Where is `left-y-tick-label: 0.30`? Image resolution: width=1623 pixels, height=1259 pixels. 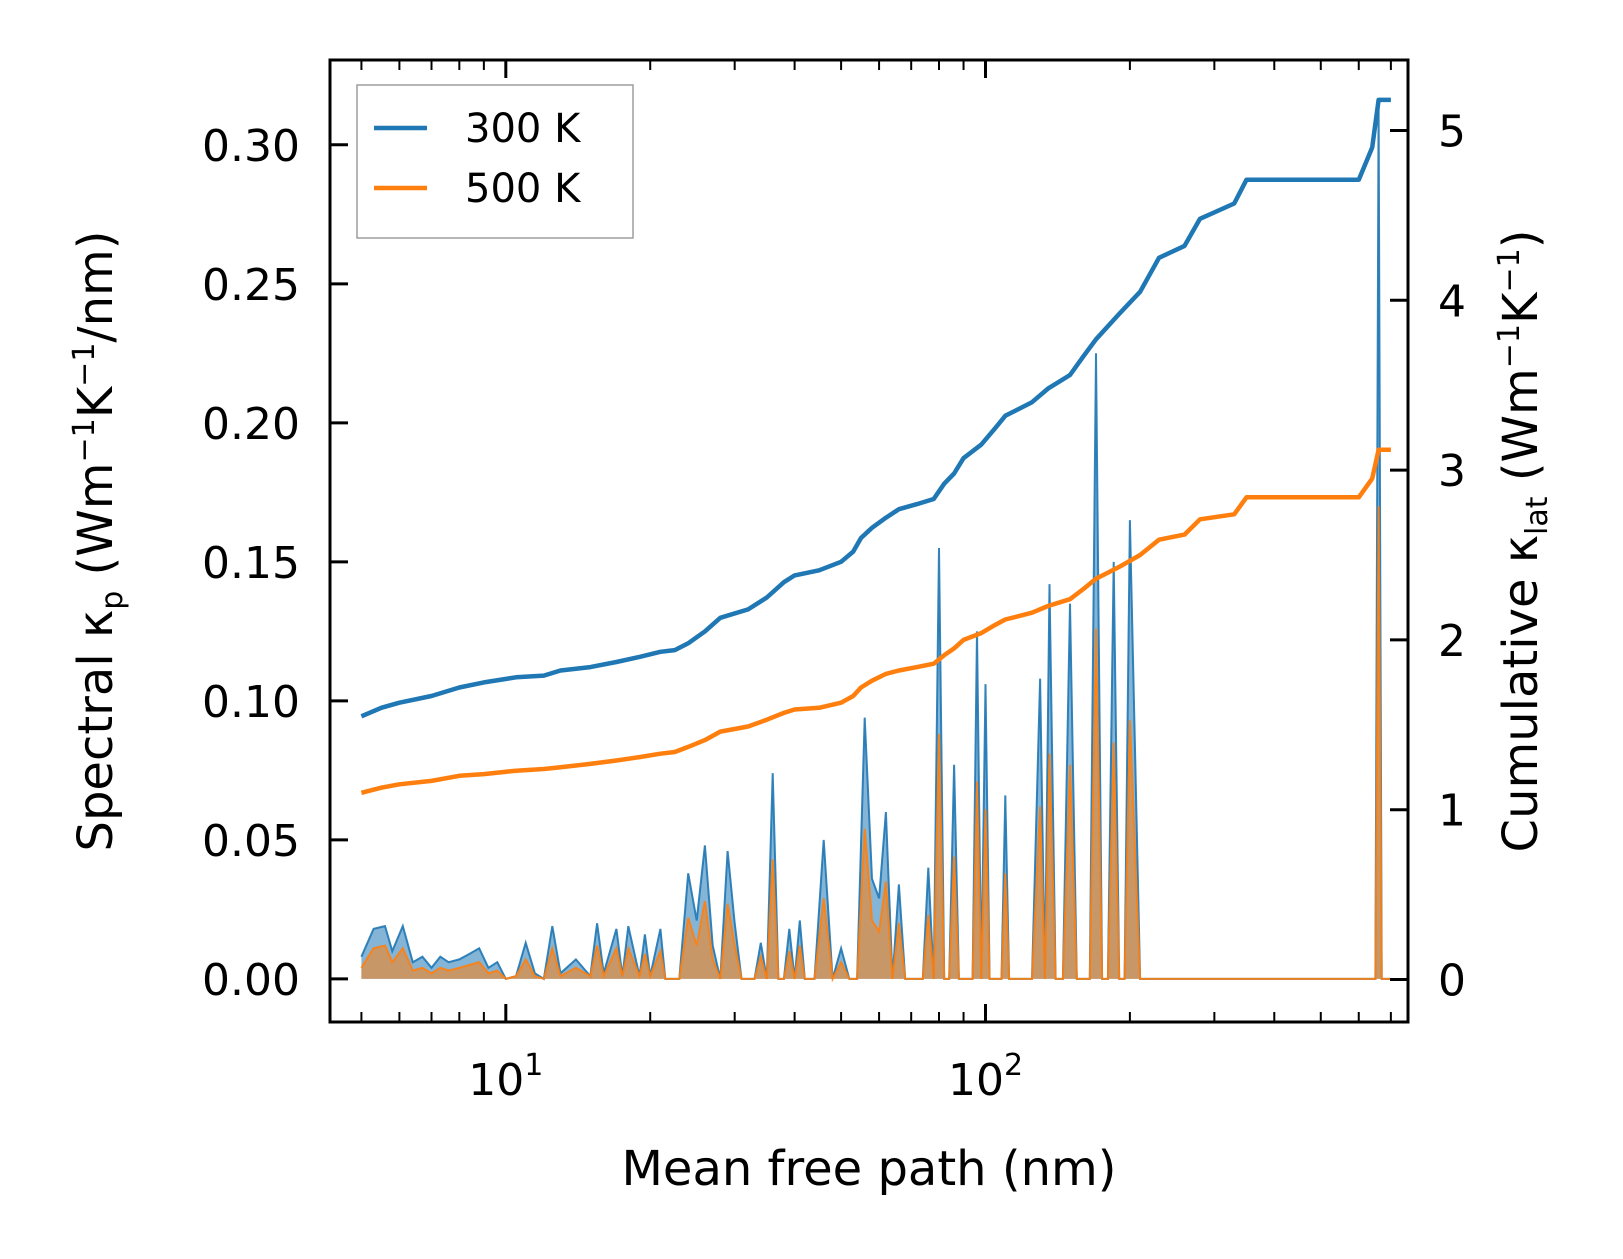 left-y-tick-label: 0.30 is located at coordinates (251, 146).